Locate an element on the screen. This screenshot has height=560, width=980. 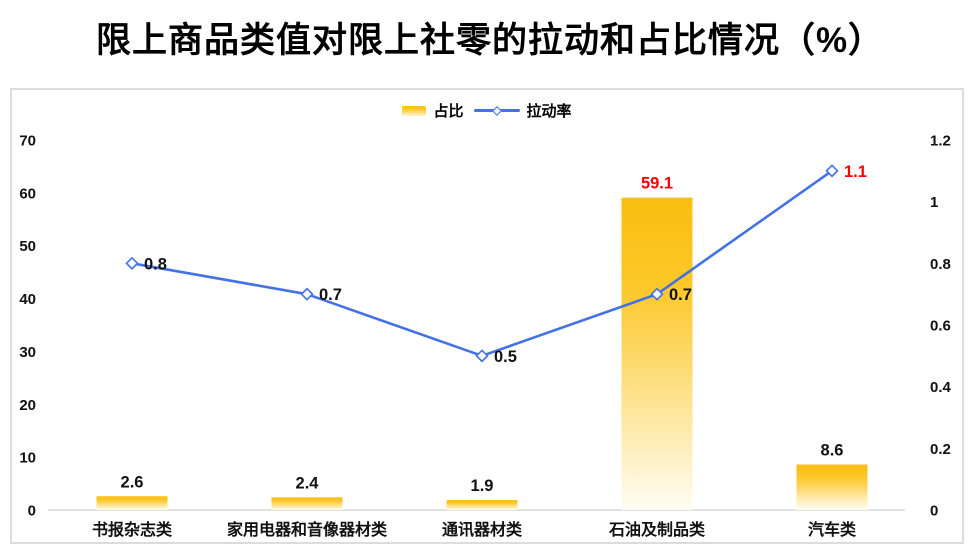
left-axis-tick: 30 is located at coordinates (27, 352).